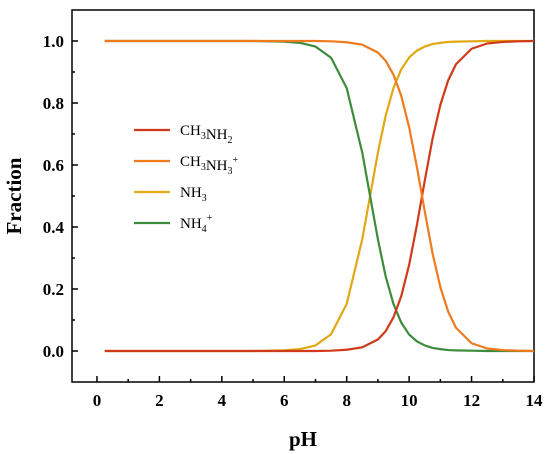 This screenshot has height=454, width=550. I want to click on y-tick-label: 0.2, so click(53, 289).